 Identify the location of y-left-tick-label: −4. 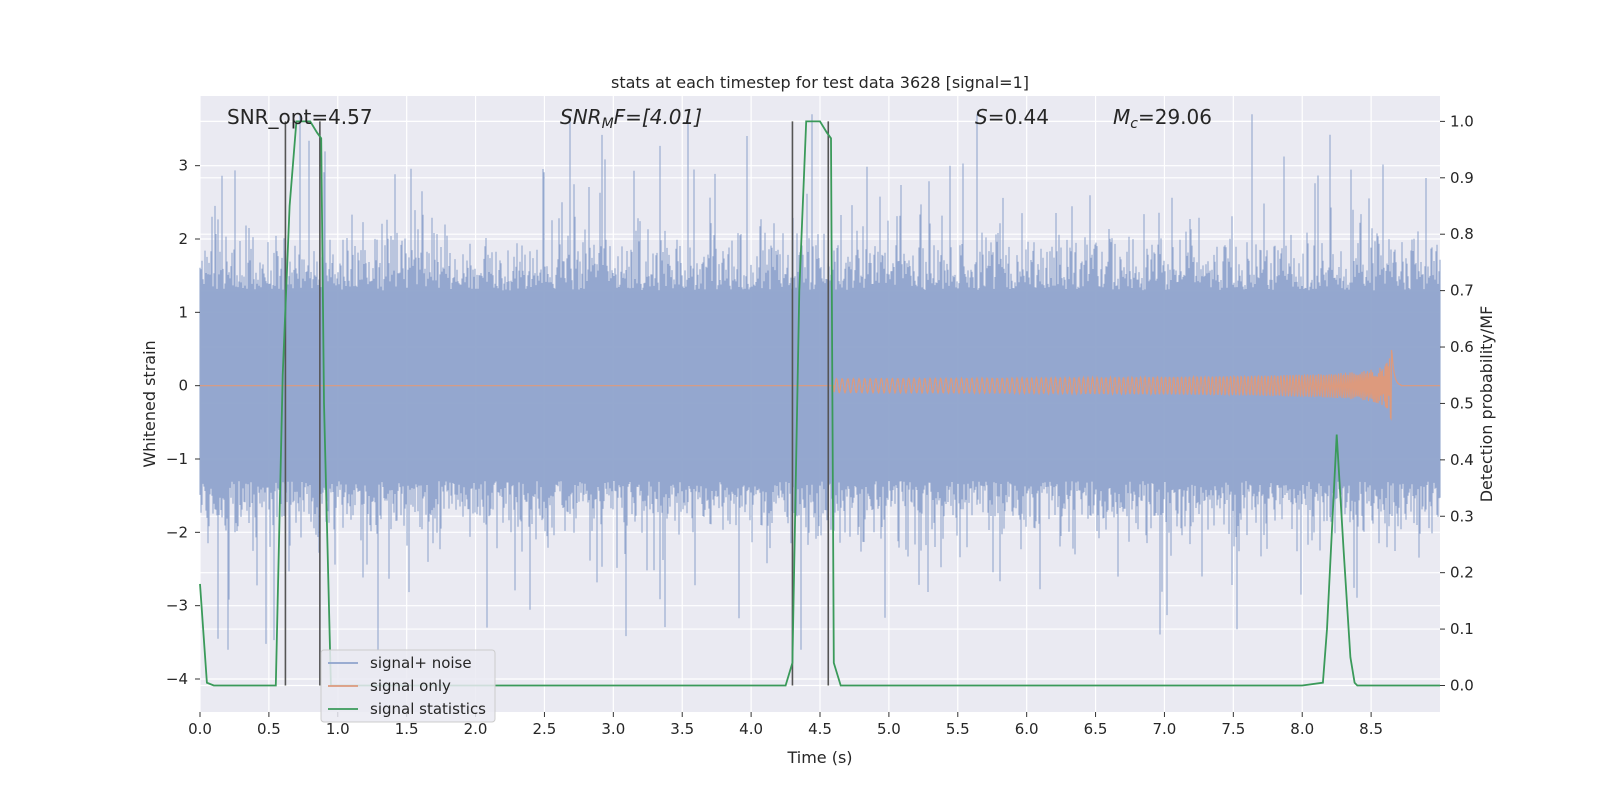
(177, 679).